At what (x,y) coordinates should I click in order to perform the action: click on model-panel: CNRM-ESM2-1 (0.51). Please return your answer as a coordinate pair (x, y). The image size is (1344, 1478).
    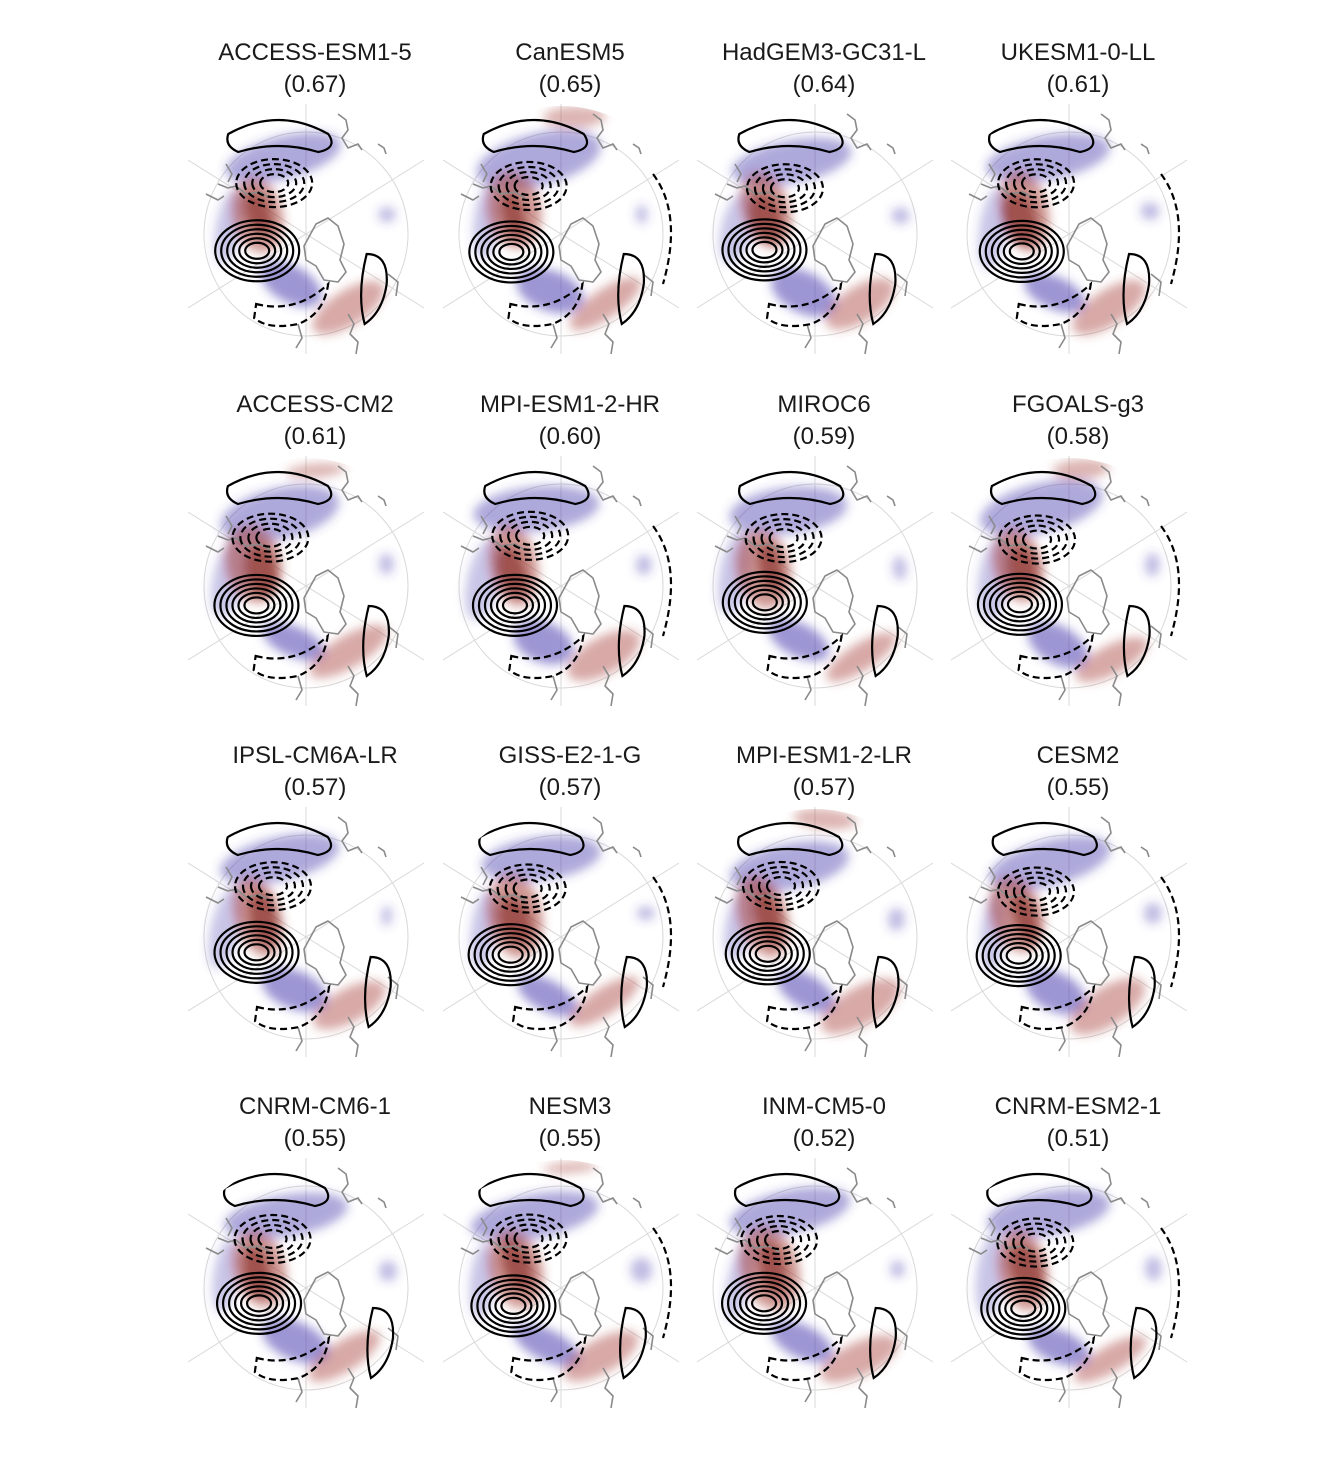
    Looking at the image, I should click on (1078, 1231).